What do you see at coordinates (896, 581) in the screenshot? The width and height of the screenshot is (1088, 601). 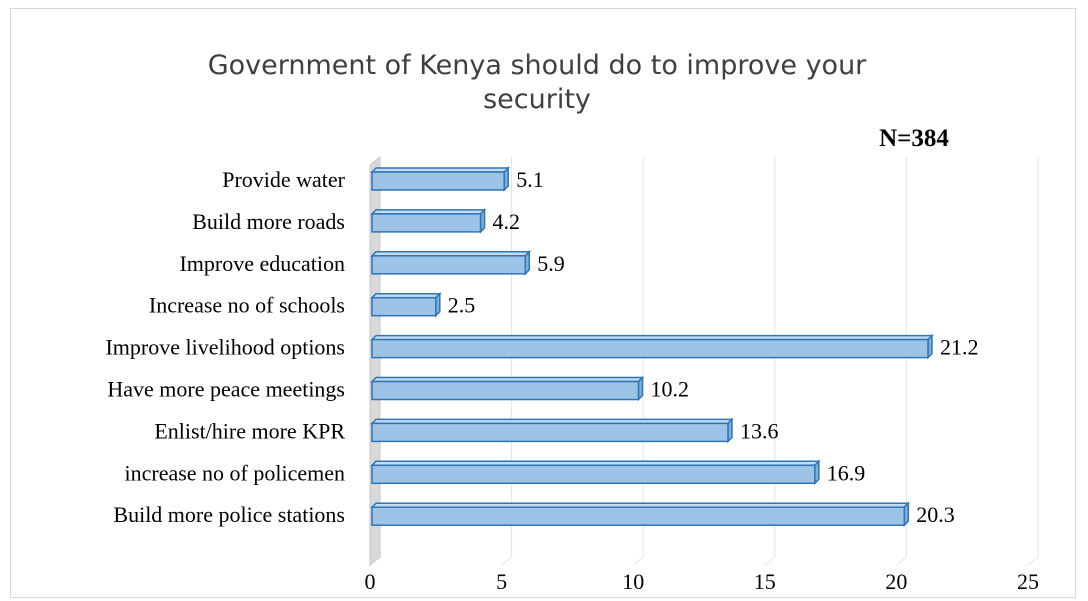 I see `x-tick-label: 20` at bounding box center [896, 581].